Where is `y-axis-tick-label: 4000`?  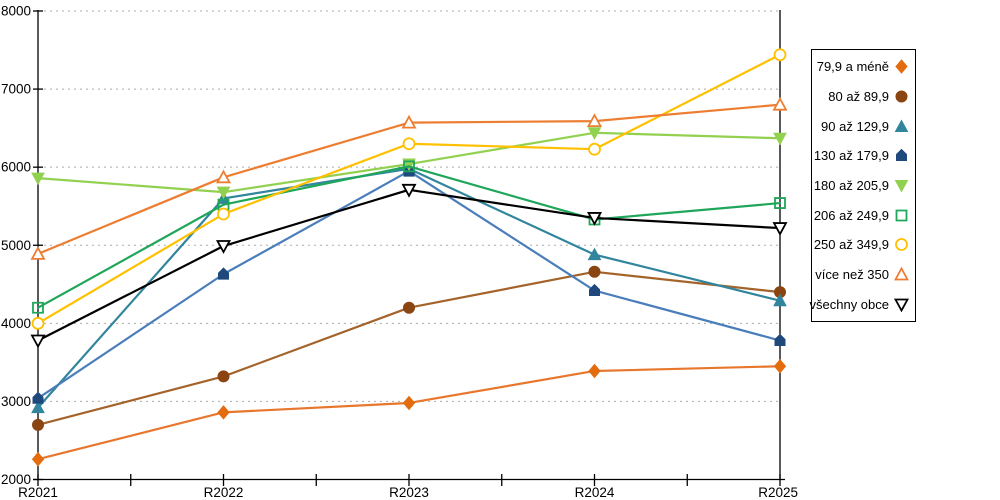
y-axis-tick-label: 4000 is located at coordinates (16, 323).